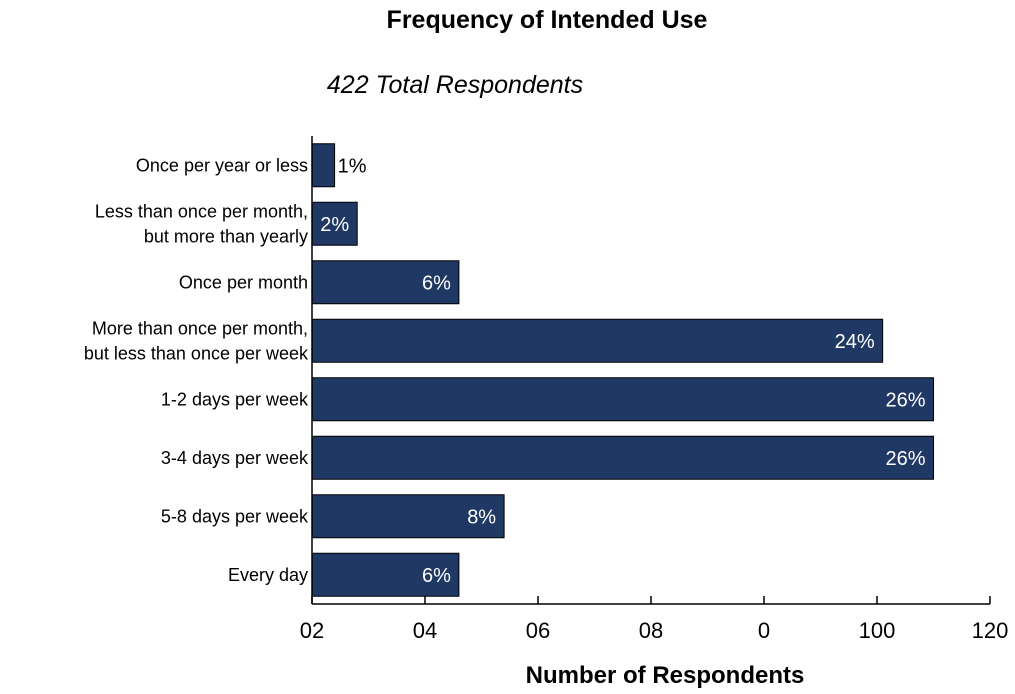 This screenshot has height=694, width=1015. What do you see at coordinates (538, 630) in the screenshot?
I see `x-tick-label: 06` at bounding box center [538, 630].